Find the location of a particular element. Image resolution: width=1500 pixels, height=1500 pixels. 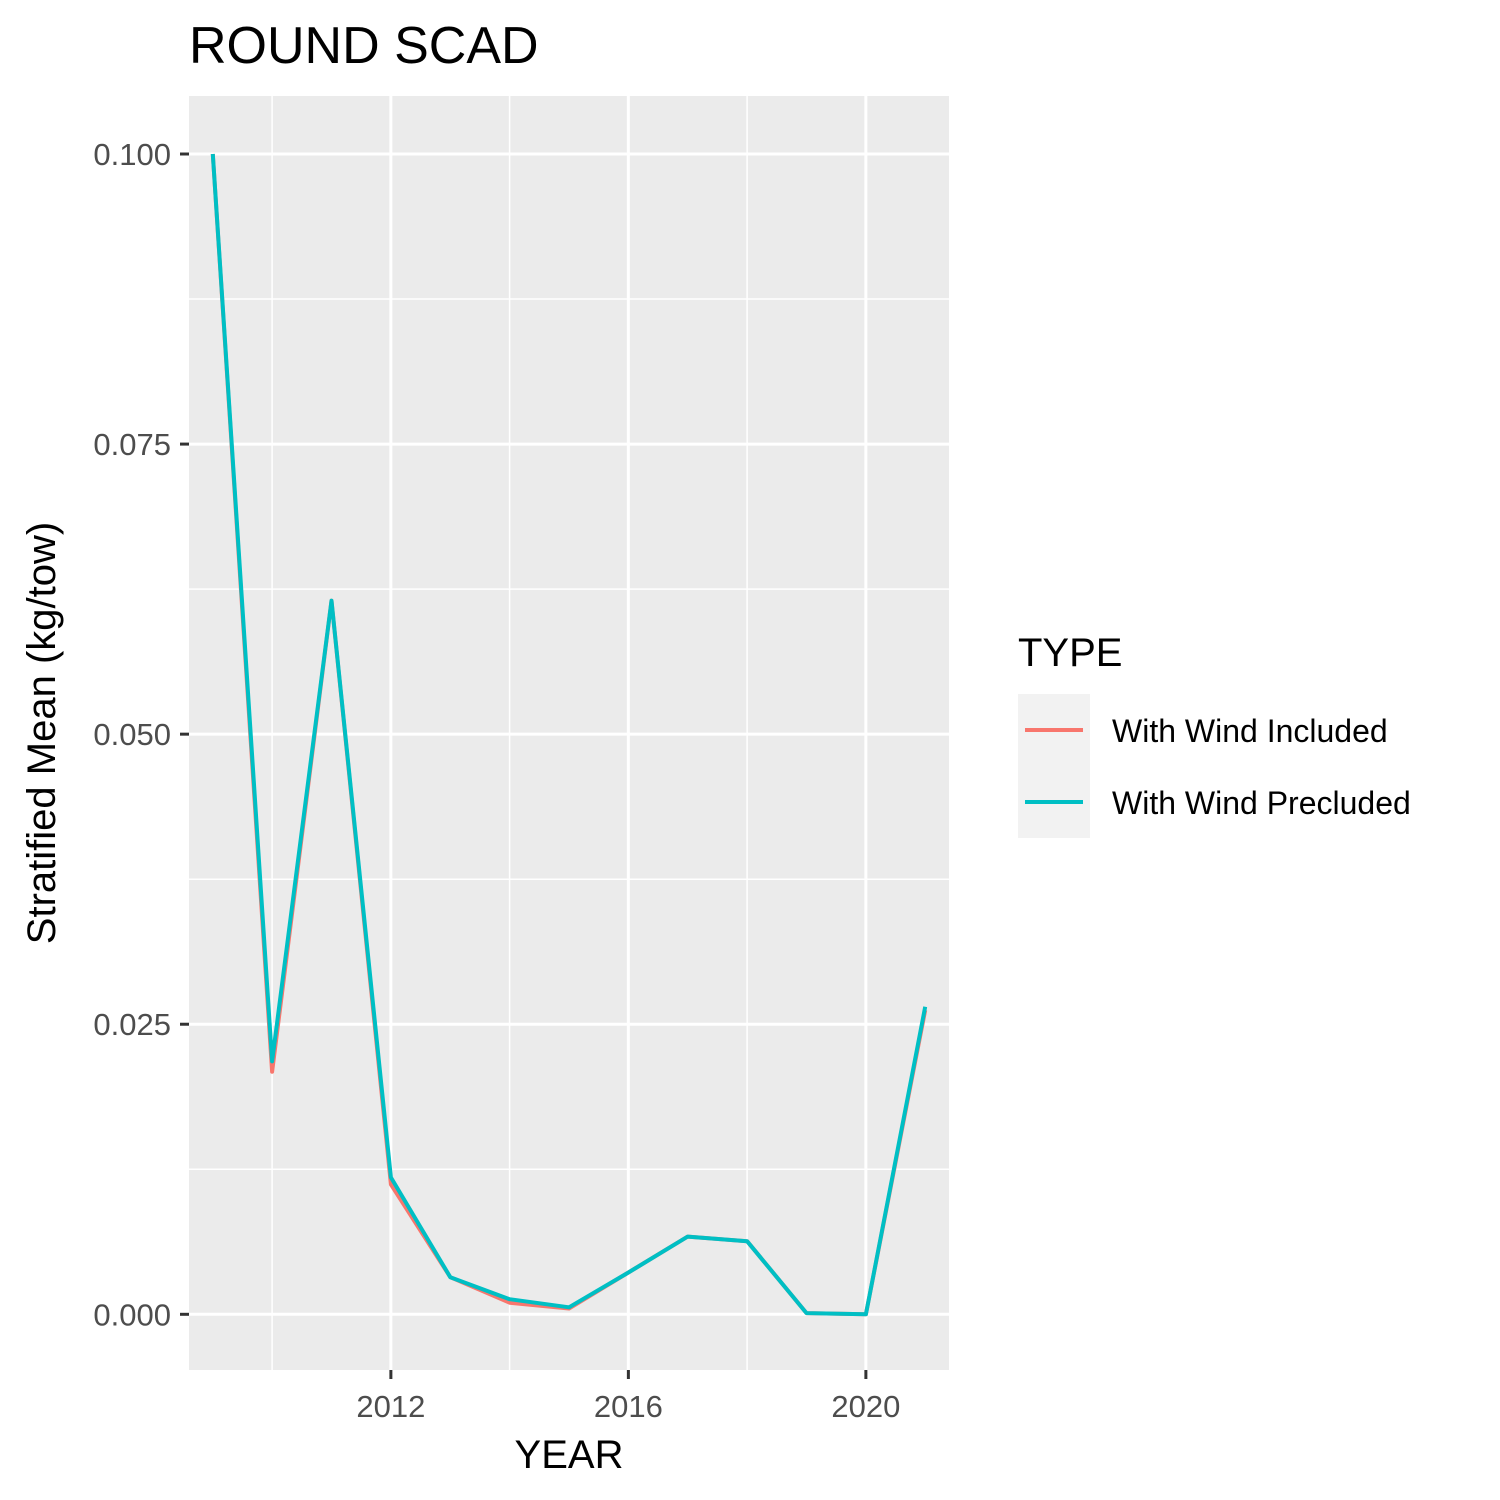

x-tick-label: 2020 is located at coordinates (865, 1406).